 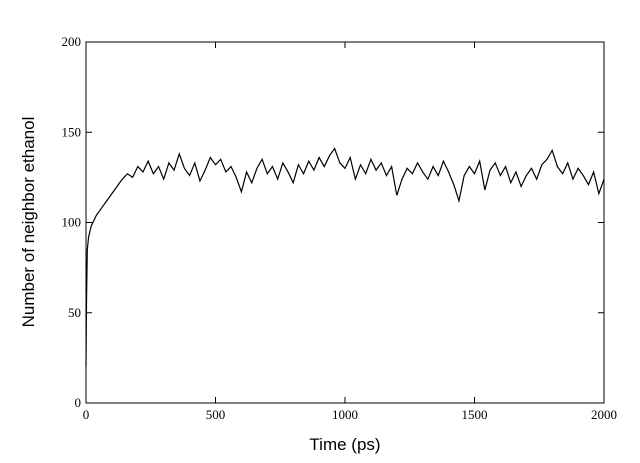 What do you see at coordinates (78, 402) in the screenshot?
I see `y-tick-label: 0` at bounding box center [78, 402].